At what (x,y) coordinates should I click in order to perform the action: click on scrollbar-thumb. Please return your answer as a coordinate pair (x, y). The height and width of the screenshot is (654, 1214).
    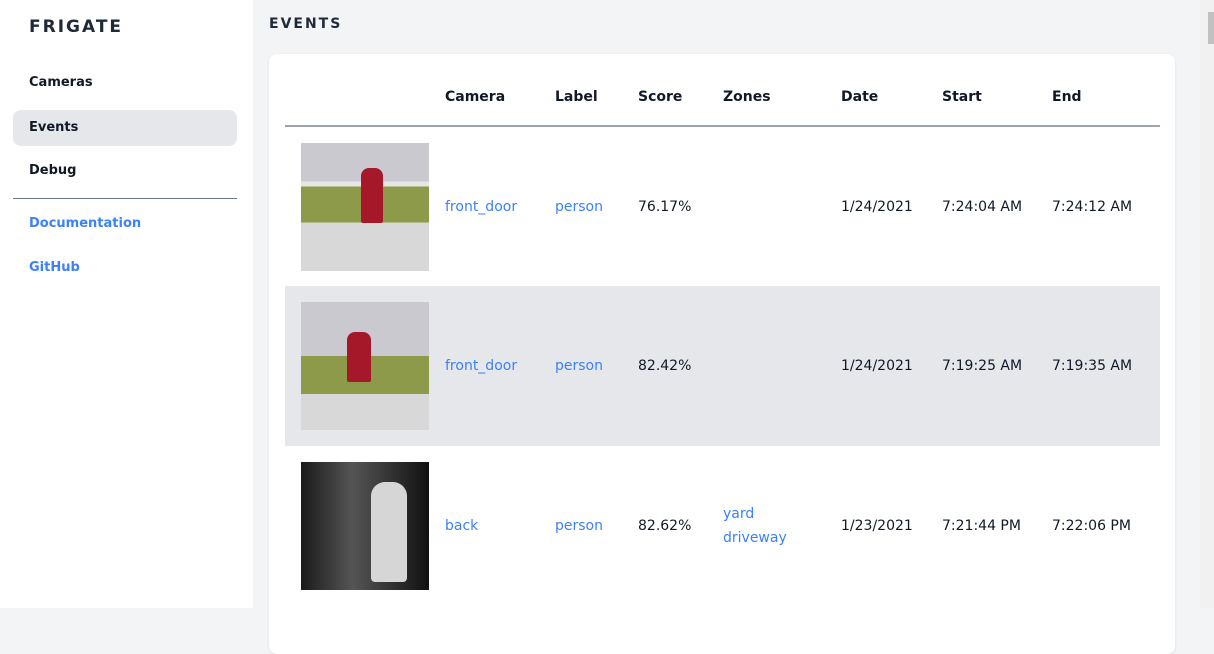
    Looking at the image, I should click on (1211, 28).